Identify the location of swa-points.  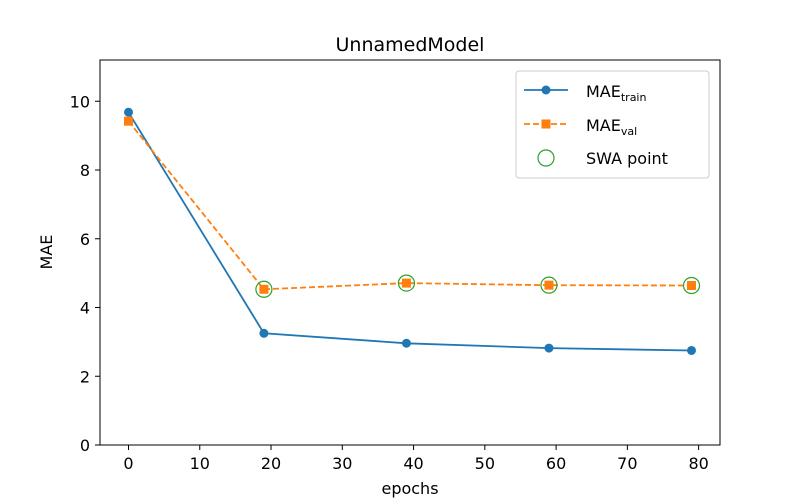
(478, 286).